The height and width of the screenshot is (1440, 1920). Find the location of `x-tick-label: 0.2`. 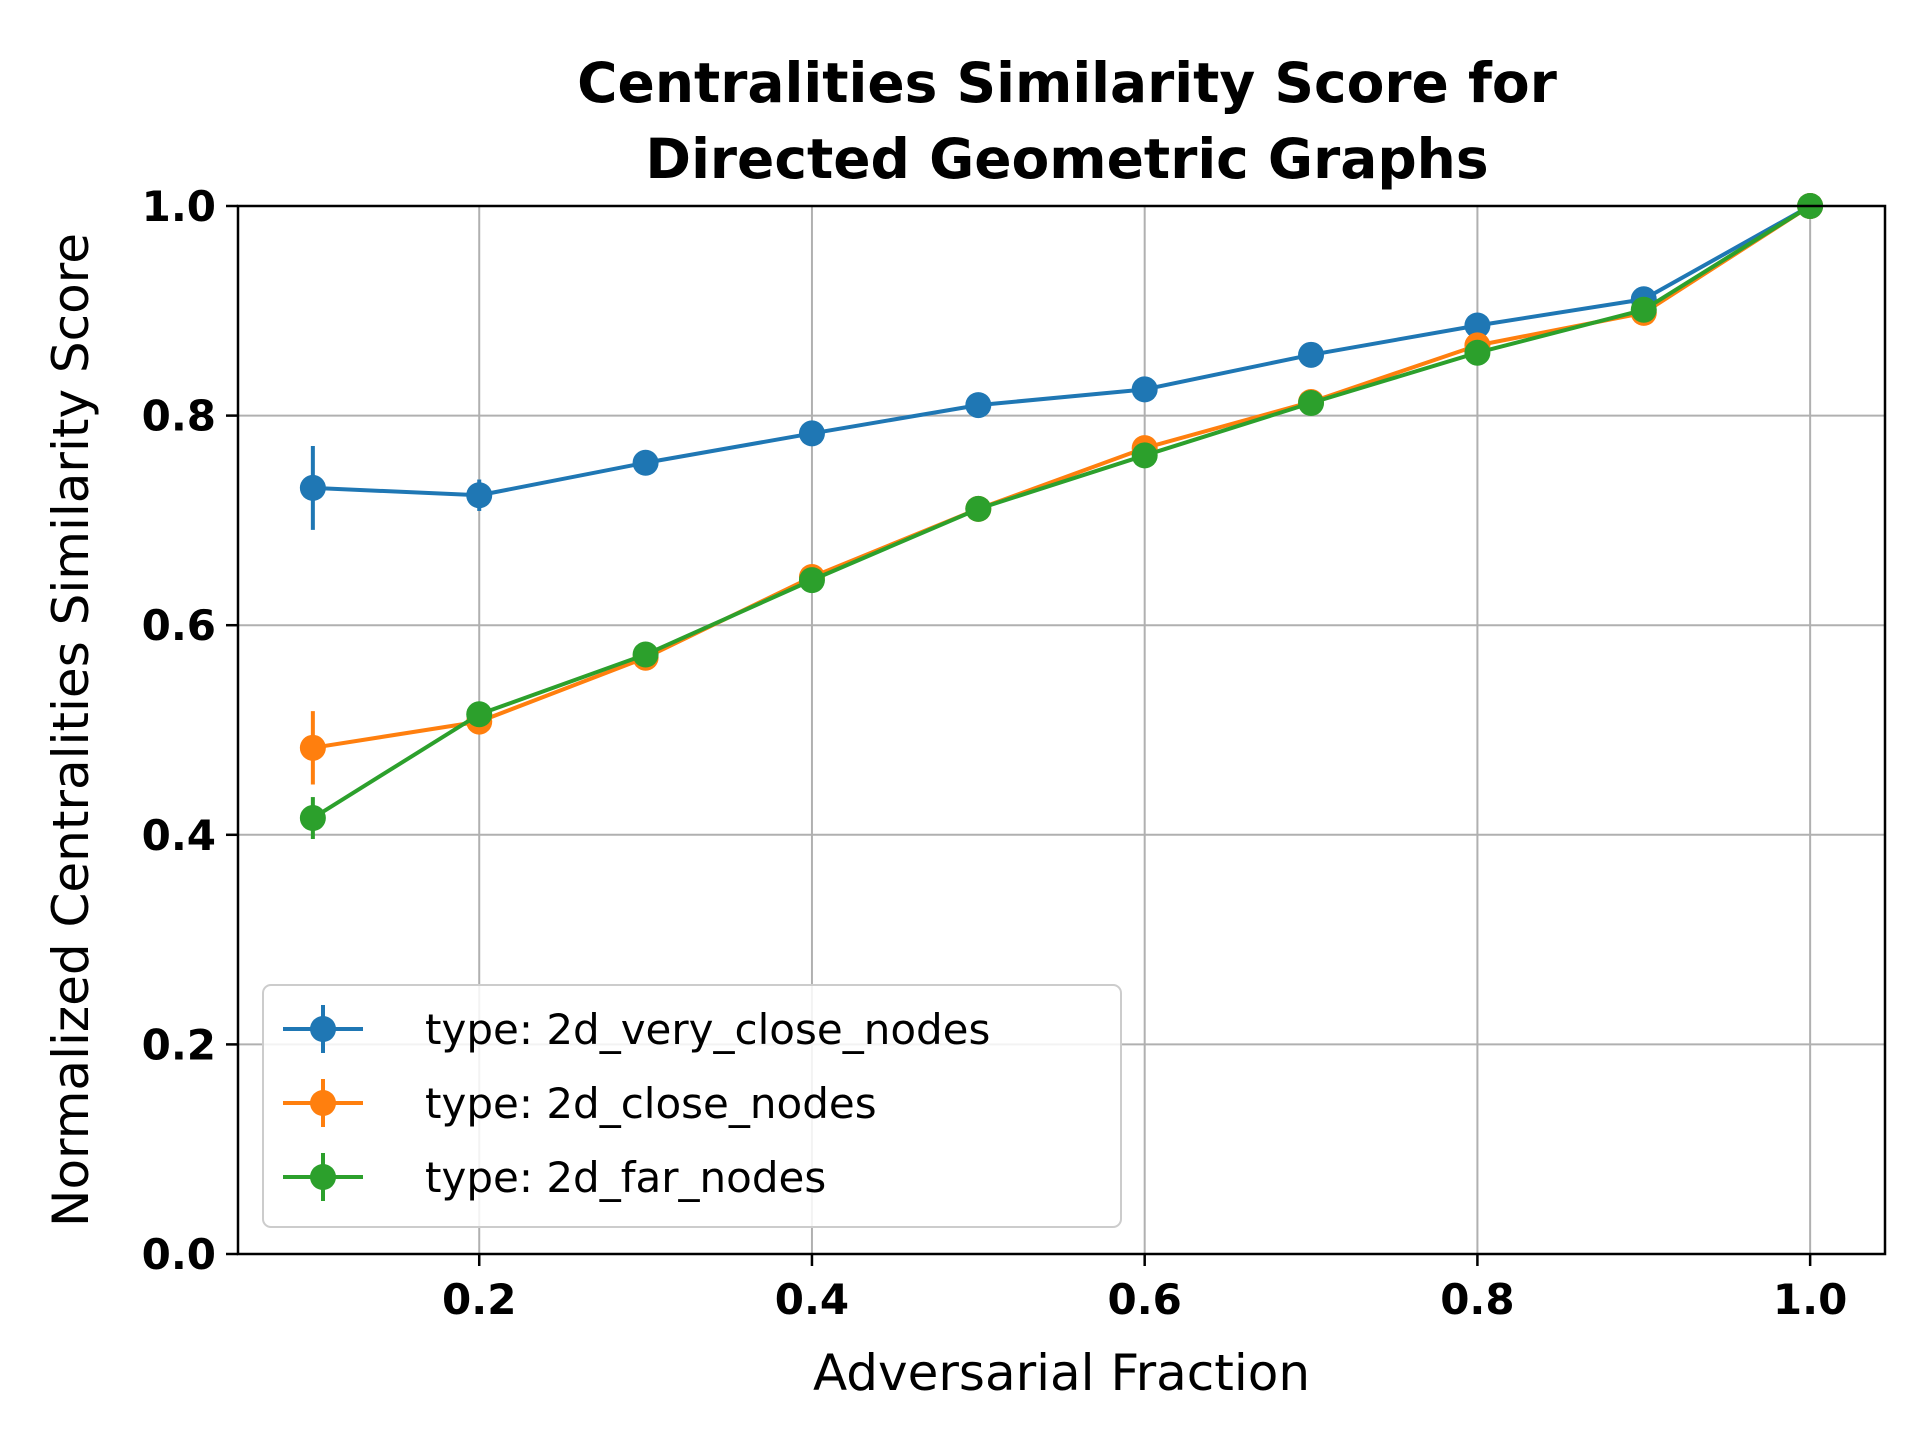

x-tick-label: 0.2 is located at coordinates (479, 1299).